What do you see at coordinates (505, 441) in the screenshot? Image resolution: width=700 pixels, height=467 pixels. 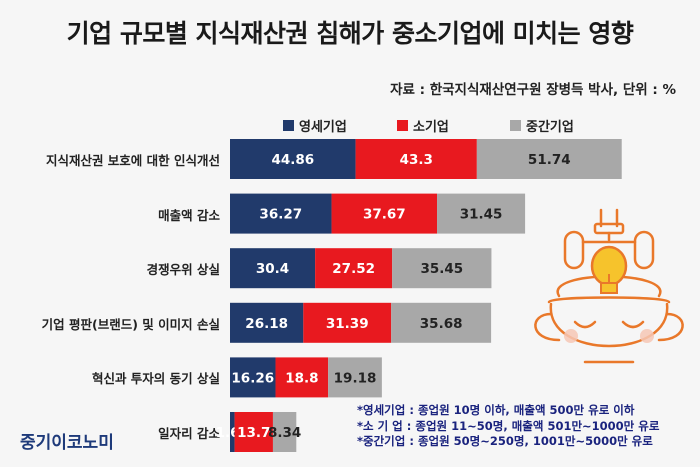 I see `note-line-medium: *중간기업 : 종업원 50명~250명, 1001만~5000만 유로` at bounding box center [505, 441].